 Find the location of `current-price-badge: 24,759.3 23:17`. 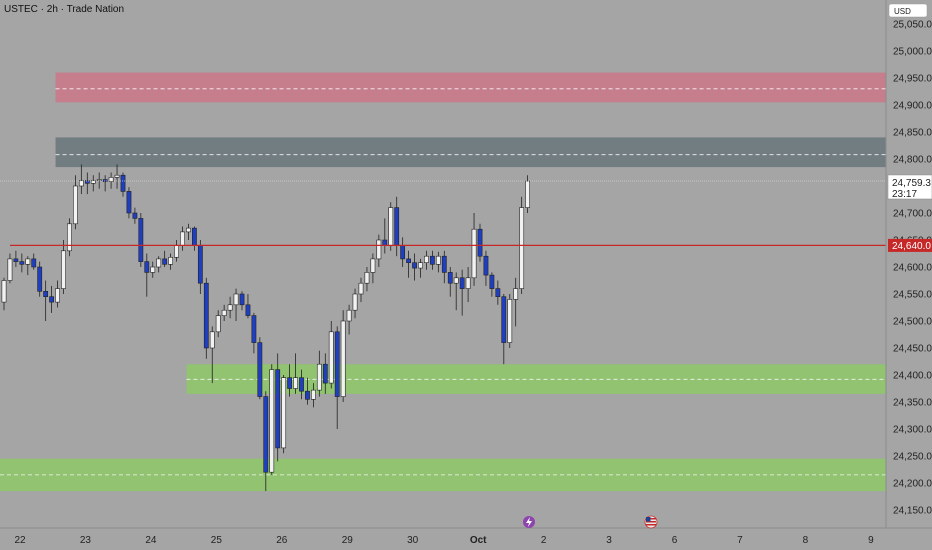

current-price-badge: 24,759.3 23:17 is located at coordinates (909, 187).